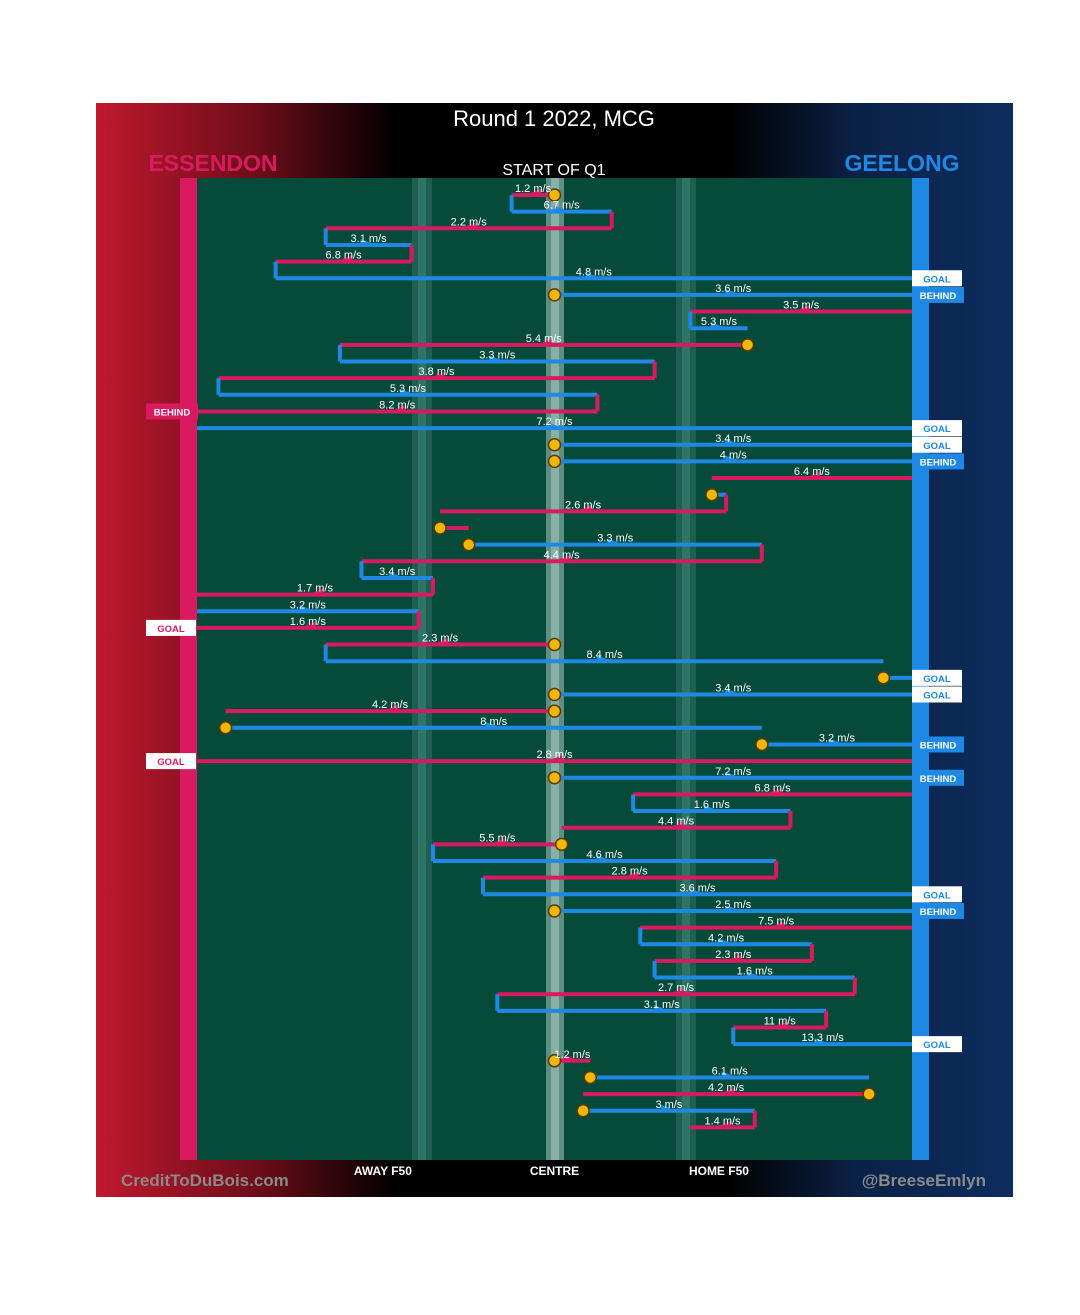 Image resolution: width=1080 pixels, height=1315 pixels. Describe the element at coordinates (188, 669) in the screenshot. I see `essendon-goal-line` at that location.